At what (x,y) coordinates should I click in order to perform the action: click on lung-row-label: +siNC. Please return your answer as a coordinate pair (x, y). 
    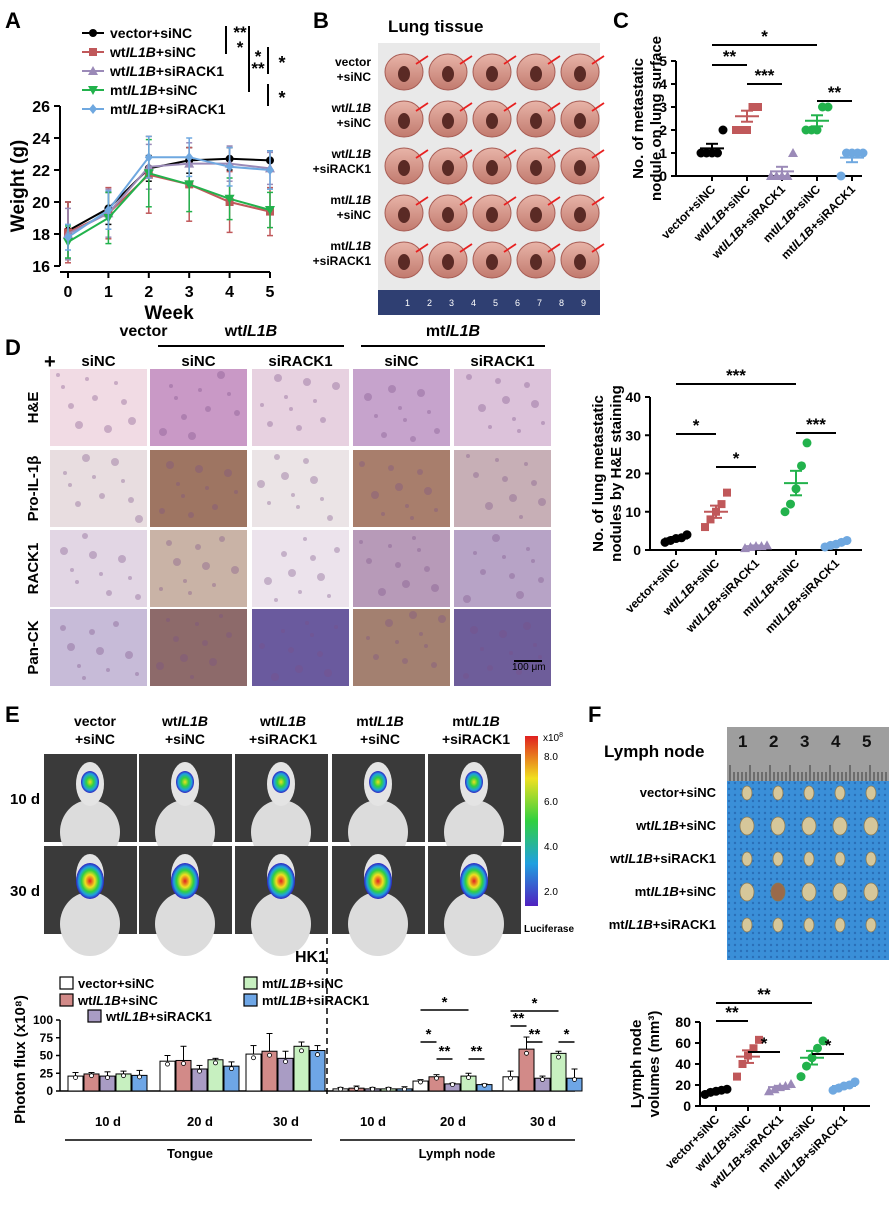
    Looking at the image, I should click on (354, 77).